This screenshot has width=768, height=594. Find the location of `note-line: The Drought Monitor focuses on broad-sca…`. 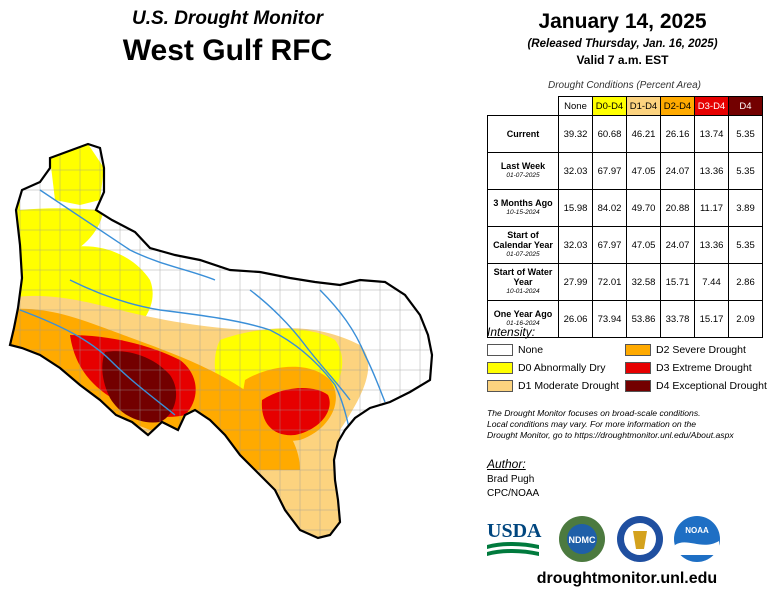

note-line: The Drought Monitor focuses on broad-sca… is located at coordinates (594, 413).